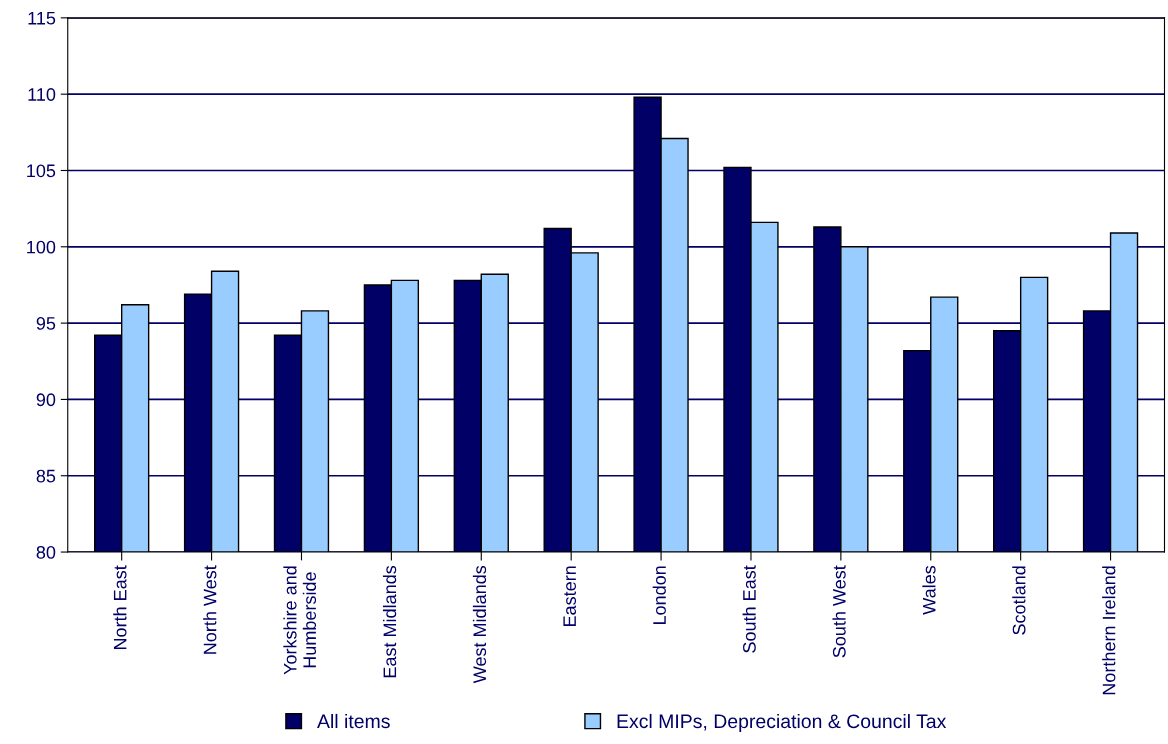 The image size is (1168, 744). What do you see at coordinates (46, 323) in the screenshot?
I see `y-tick-label: 95` at bounding box center [46, 323].